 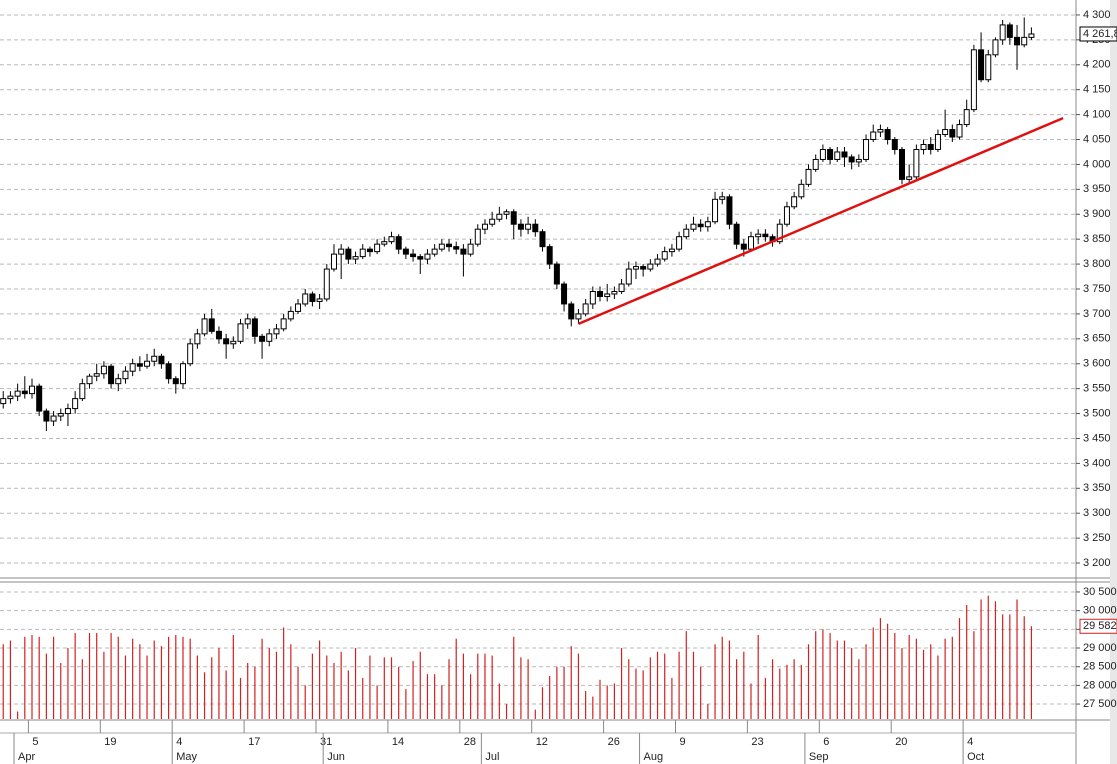 What do you see at coordinates (901, 742) in the screenshot?
I see `x-tick-label: 20` at bounding box center [901, 742].